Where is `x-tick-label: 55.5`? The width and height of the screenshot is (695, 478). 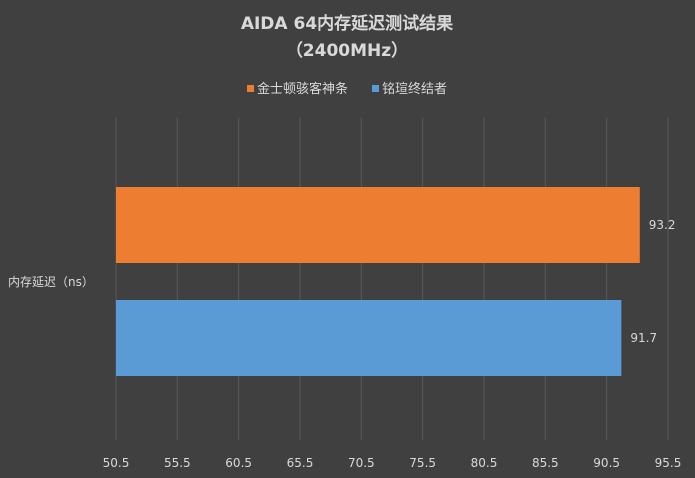
x-tick-label: 55.5 is located at coordinates (177, 463).